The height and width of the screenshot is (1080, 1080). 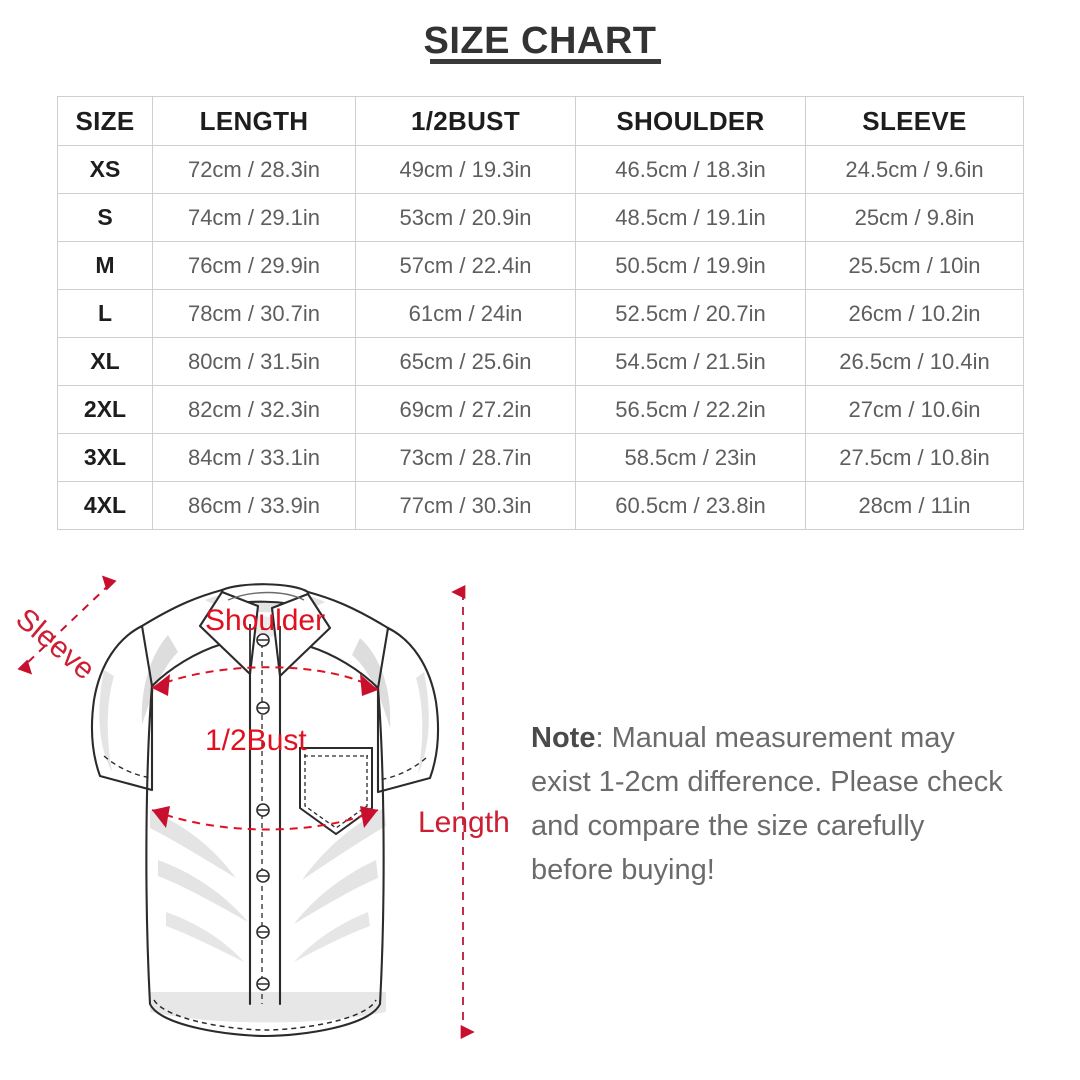 What do you see at coordinates (465, 169) in the screenshot?
I see `cell-bust: 49cm / 19.3in` at bounding box center [465, 169].